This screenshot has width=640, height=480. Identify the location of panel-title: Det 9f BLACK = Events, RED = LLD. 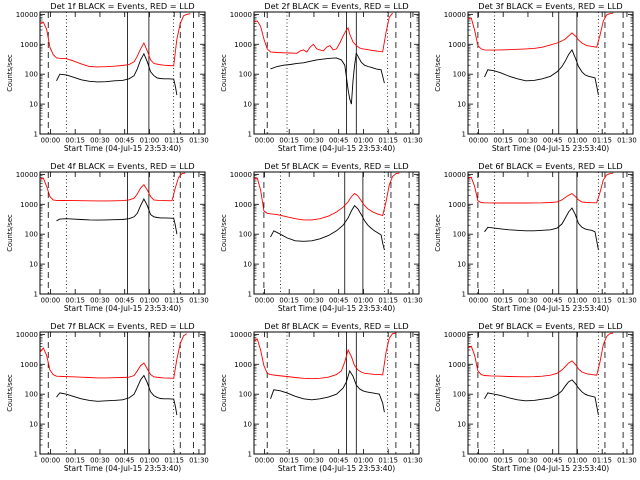
(550, 326).